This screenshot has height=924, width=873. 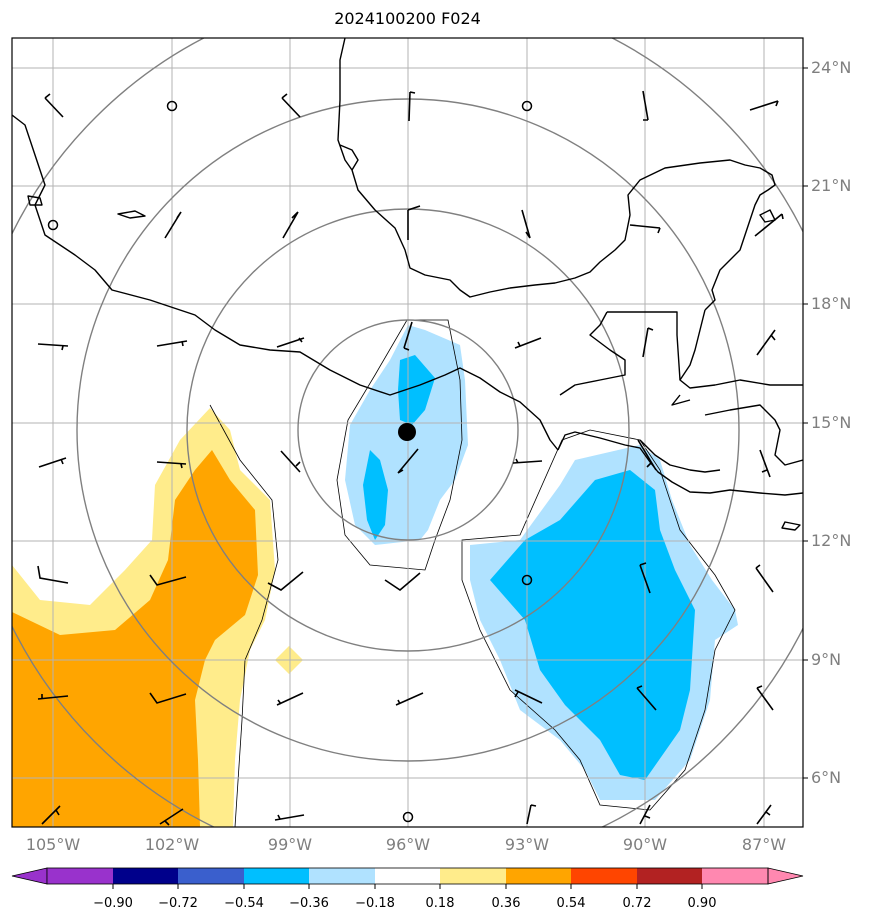 What do you see at coordinates (826, 777) in the screenshot?
I see `lat-label: 6°N` at bounding box center [826, 777].